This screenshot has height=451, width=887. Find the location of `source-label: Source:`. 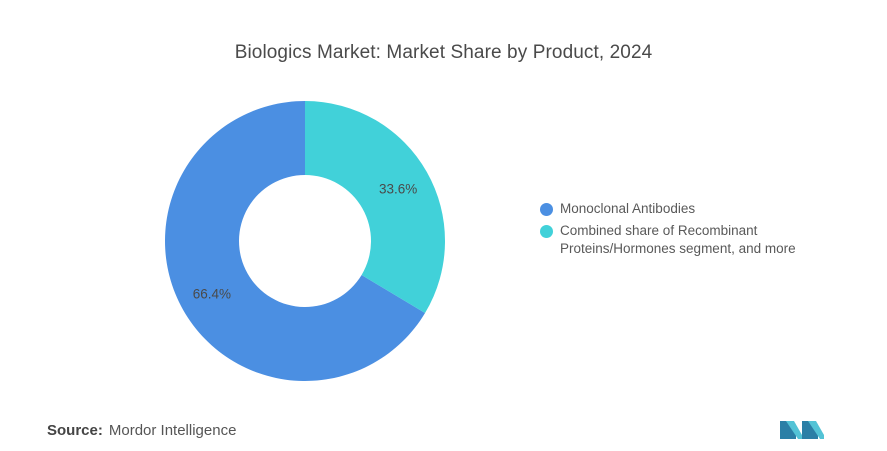

source-label: Source: is located at coordinates (75, 430).